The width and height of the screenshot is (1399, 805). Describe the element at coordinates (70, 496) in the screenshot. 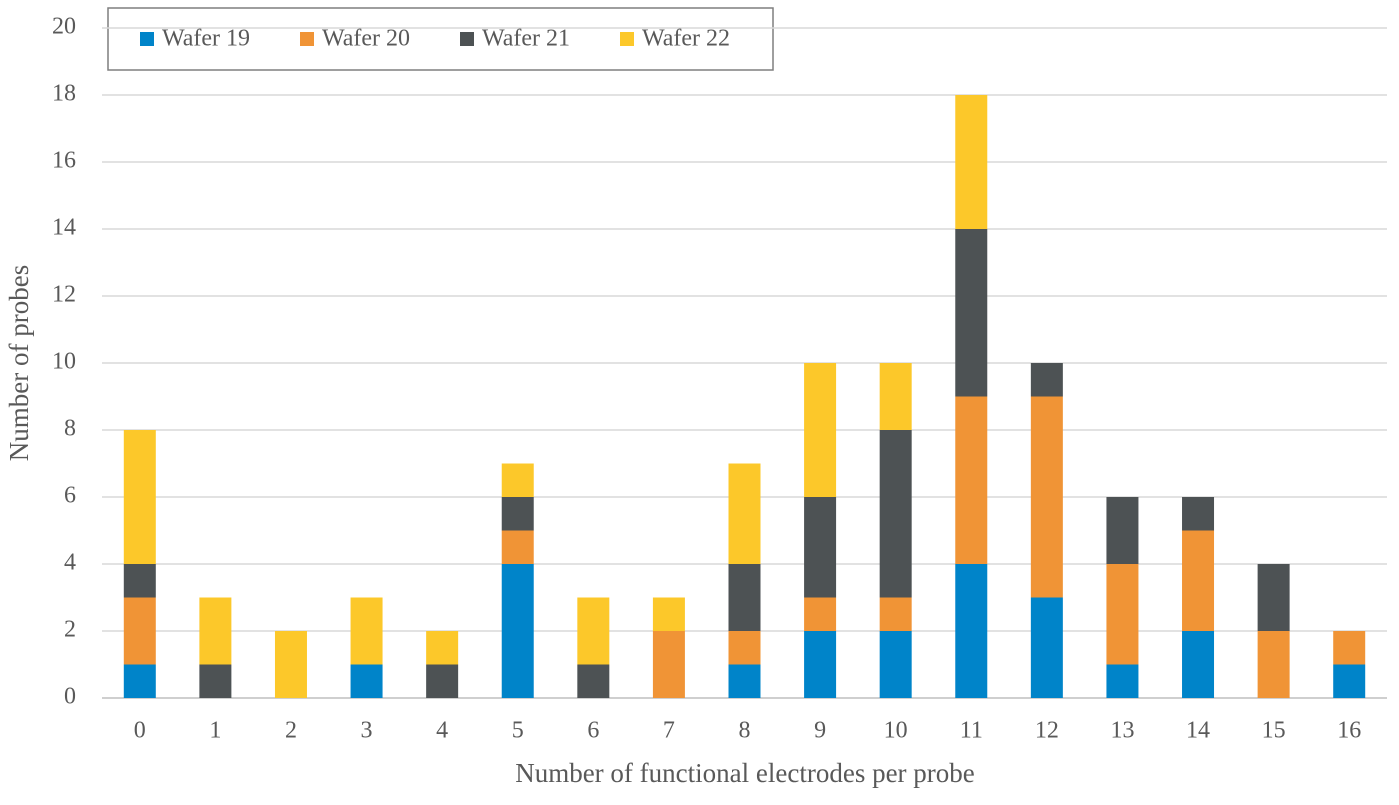

I see `y-tick-label: 6` at that location.